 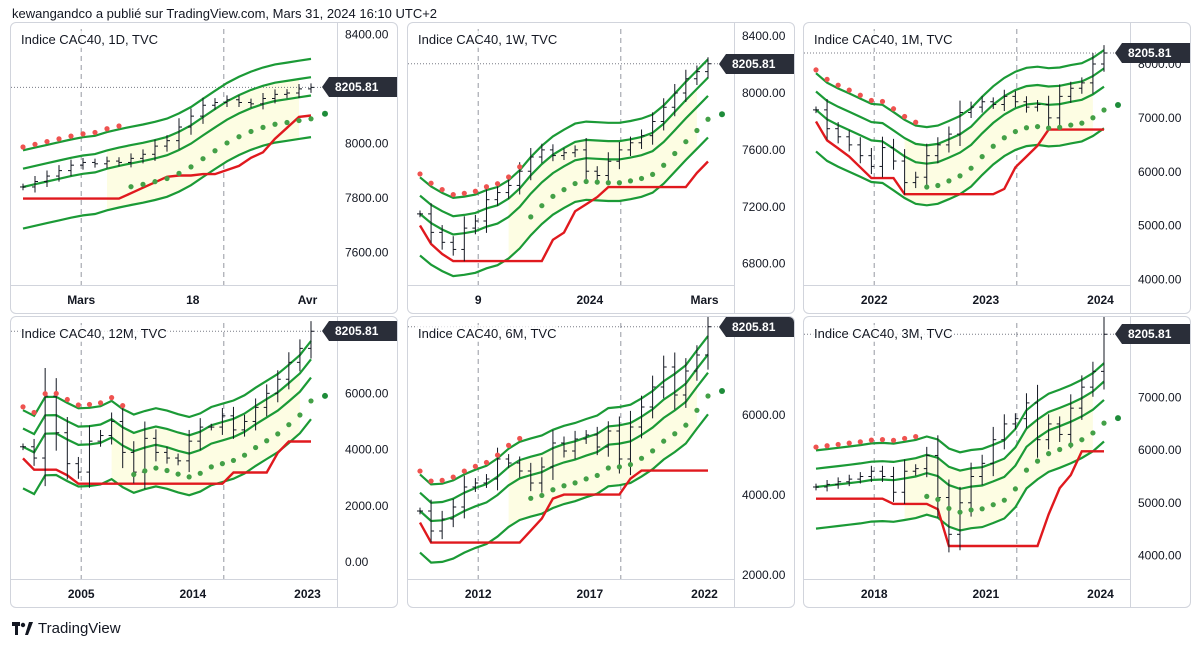 I want to click on last-price-badge: 8205.81, so click(x=359, y=331).